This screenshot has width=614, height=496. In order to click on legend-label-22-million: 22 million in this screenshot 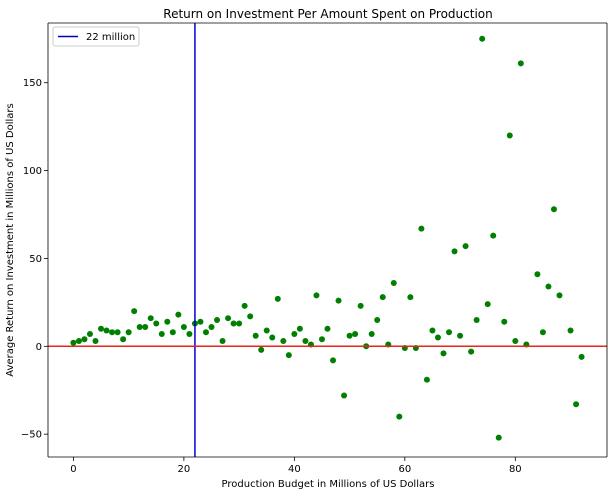, I will do `click(110, 37)`.